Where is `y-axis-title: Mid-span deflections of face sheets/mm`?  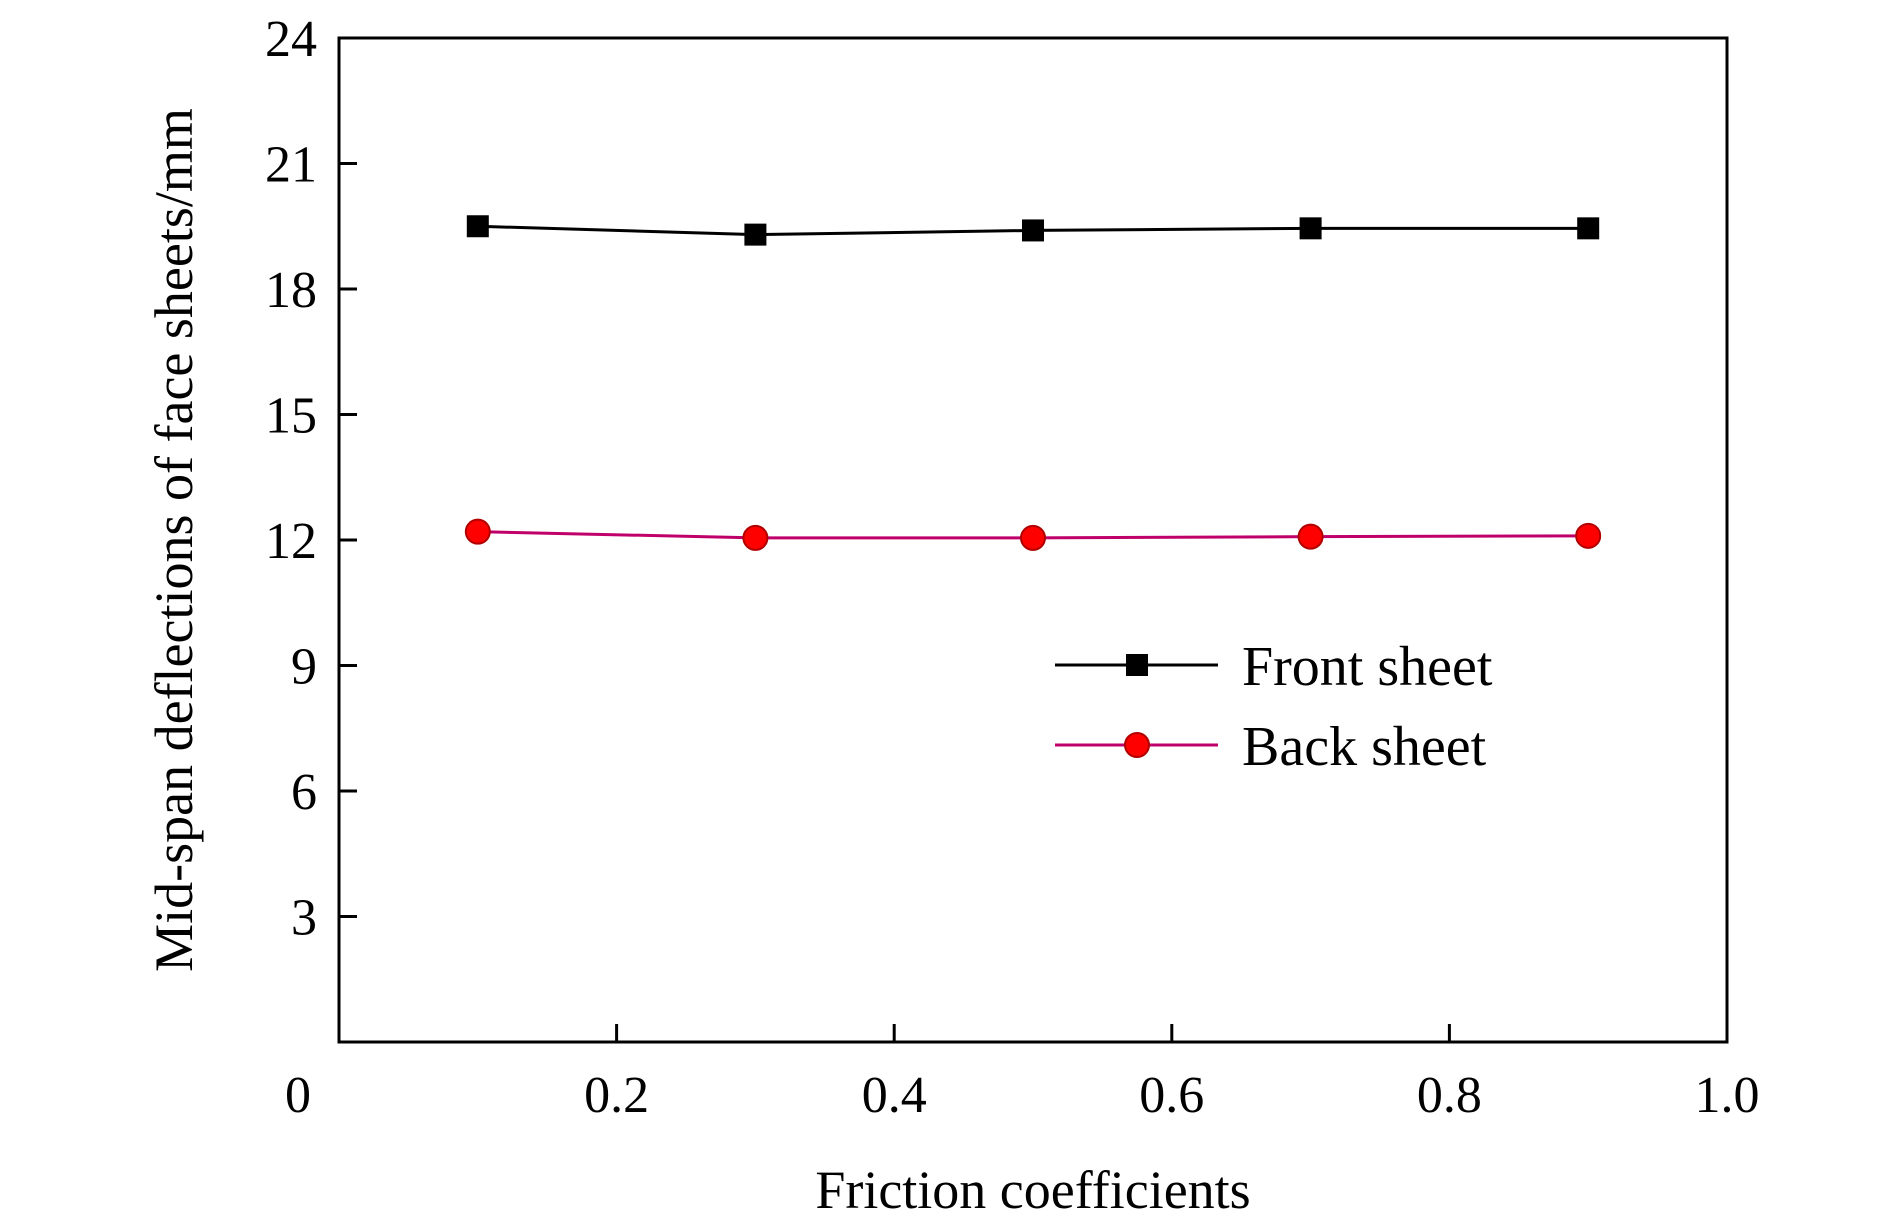
y-axis-title: Mid-span deflections of face sheets/mm is located at coordinates (174, 540).